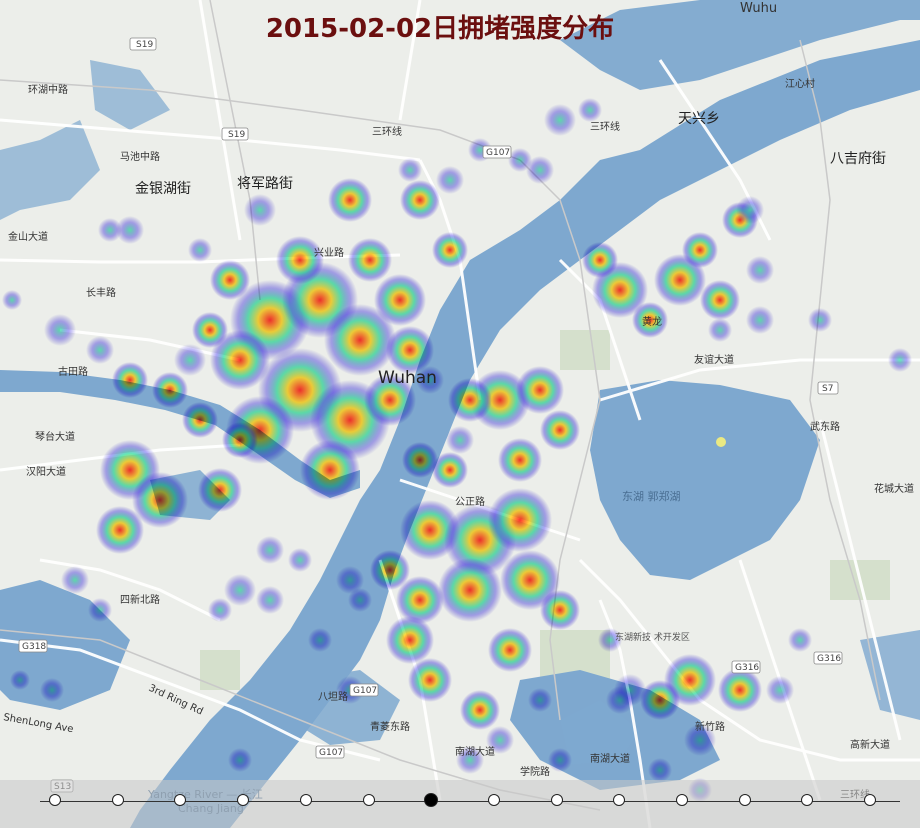  What do you see at coordinates (265, 184) in the screenshot?
I see `label-jiangjunlu: 将军路街` at bounding box center [265, 184].